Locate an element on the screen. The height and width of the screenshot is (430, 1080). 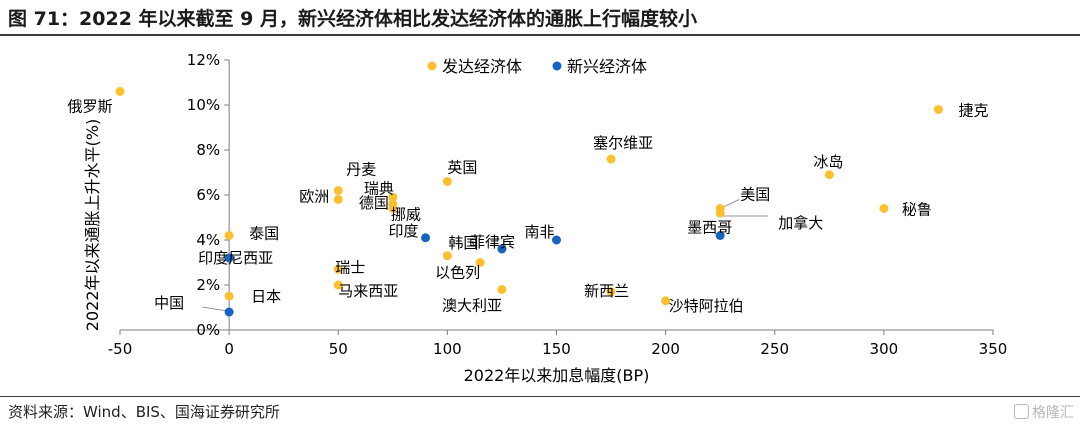
x-tick-label: 200 is located at coordinates (665, 349).